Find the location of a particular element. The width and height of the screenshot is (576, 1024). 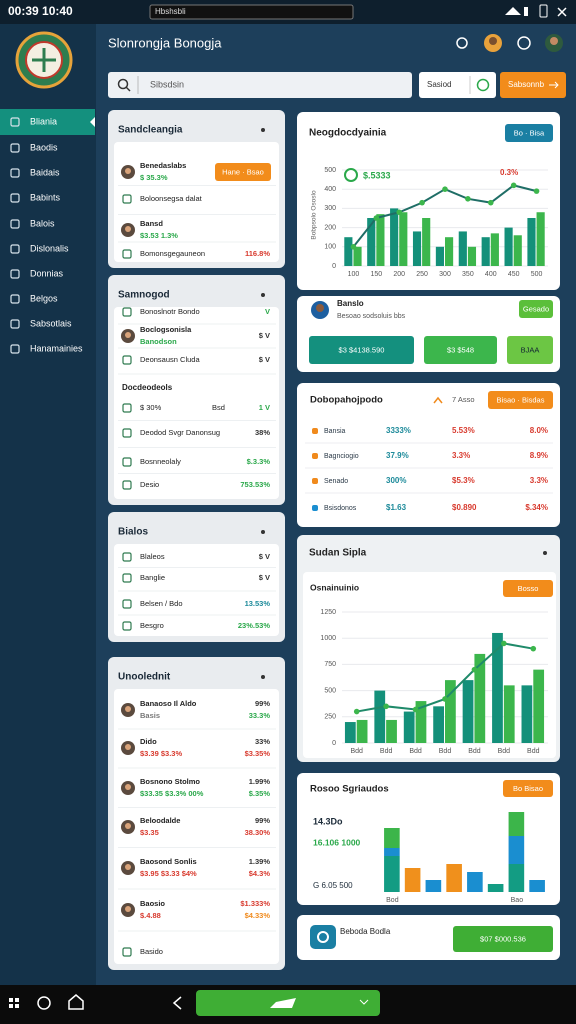

search-box is located at coordinates (260, 85).